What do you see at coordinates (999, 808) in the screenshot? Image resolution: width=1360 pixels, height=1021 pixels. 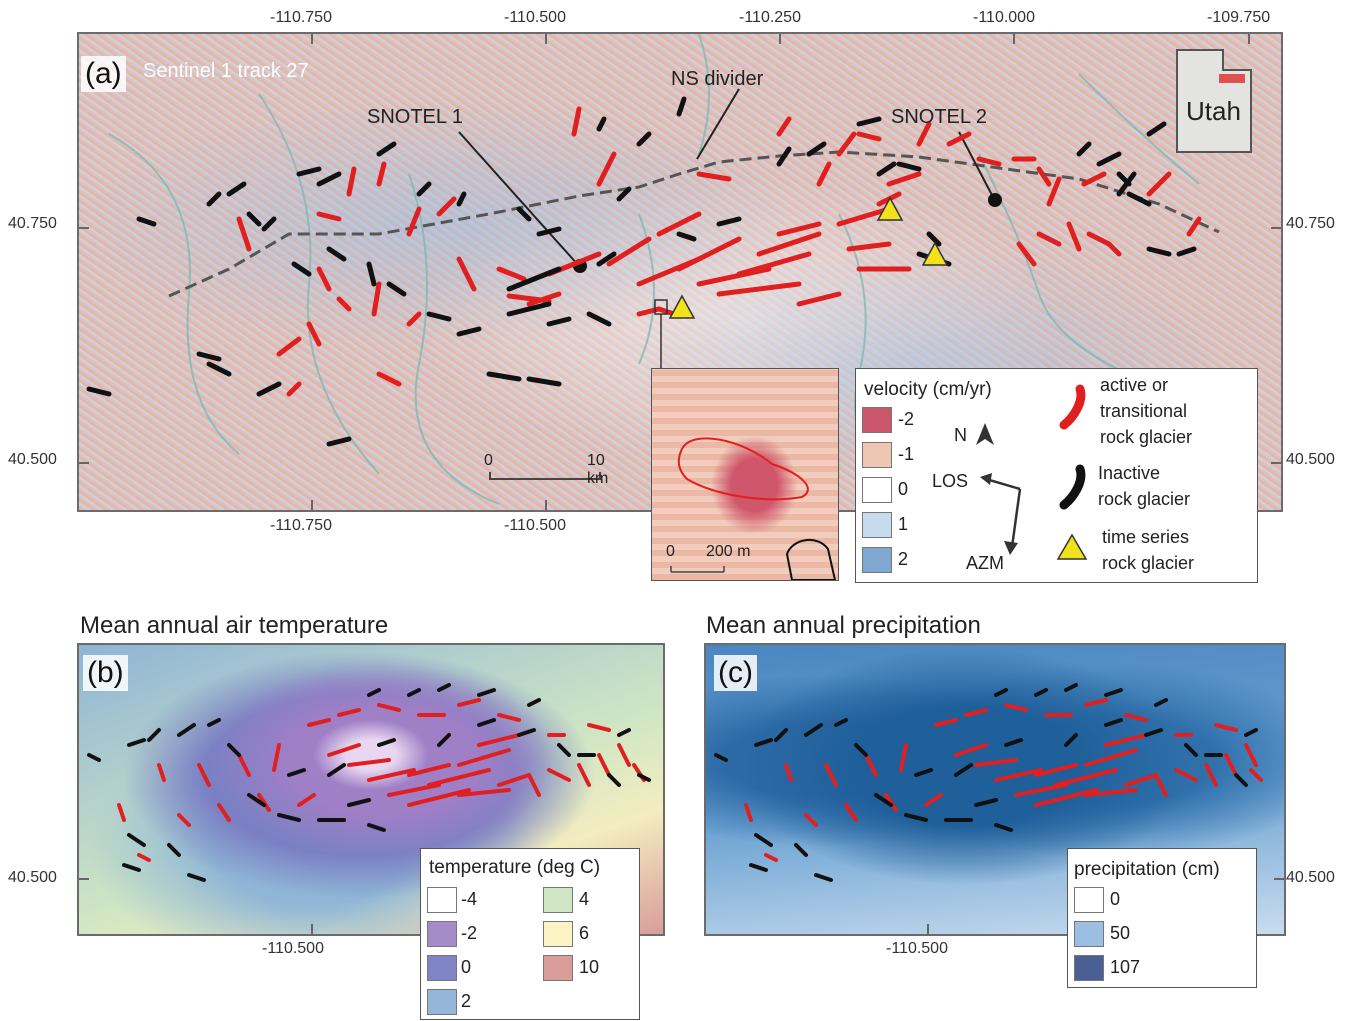 I see `precipitation-map-drawing` at bounding box center [999, 808].